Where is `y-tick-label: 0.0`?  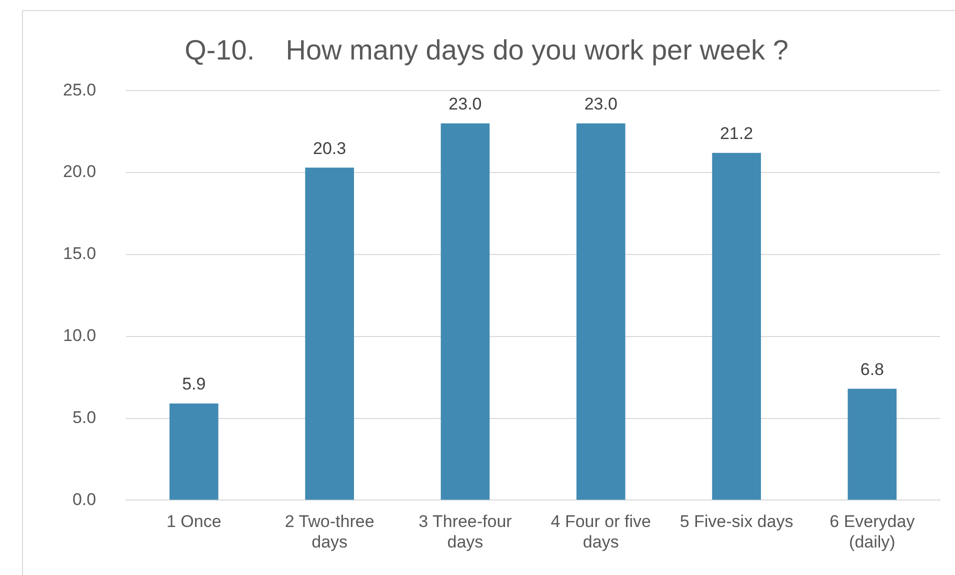
y-tick-label: 0.0 is located at coordinates (84, 499).